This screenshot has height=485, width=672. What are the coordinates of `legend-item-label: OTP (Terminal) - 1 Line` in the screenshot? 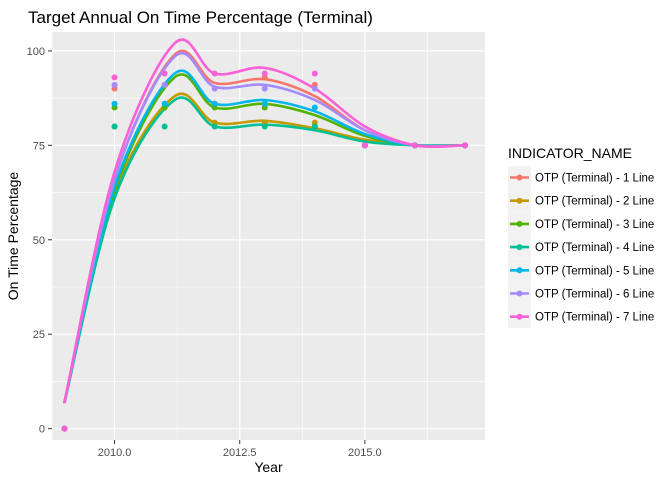 It's located at (594, 179).